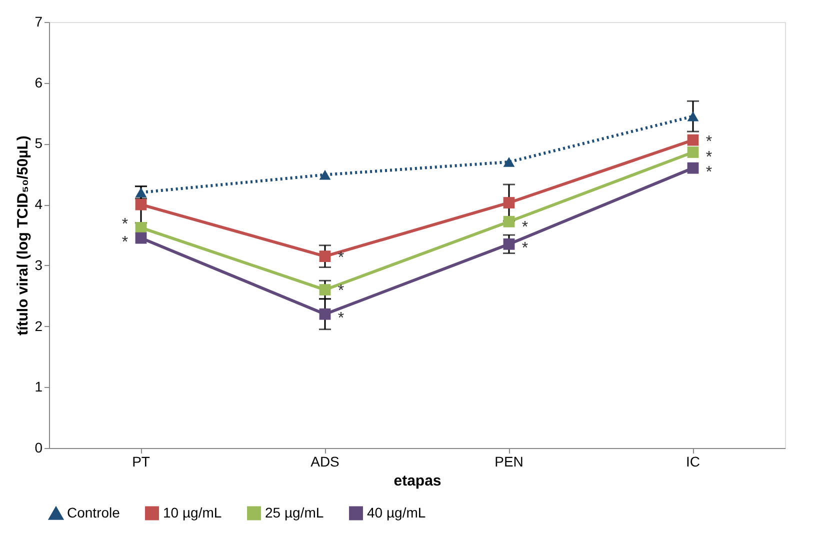  I want to click on x-tick-label: ADS, so click(325, 462).